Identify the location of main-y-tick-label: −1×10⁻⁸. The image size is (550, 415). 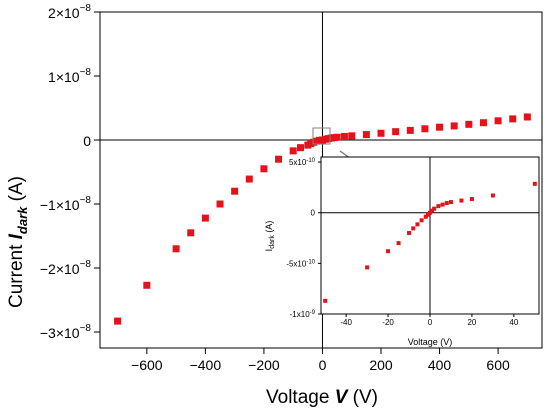
(66, 204).